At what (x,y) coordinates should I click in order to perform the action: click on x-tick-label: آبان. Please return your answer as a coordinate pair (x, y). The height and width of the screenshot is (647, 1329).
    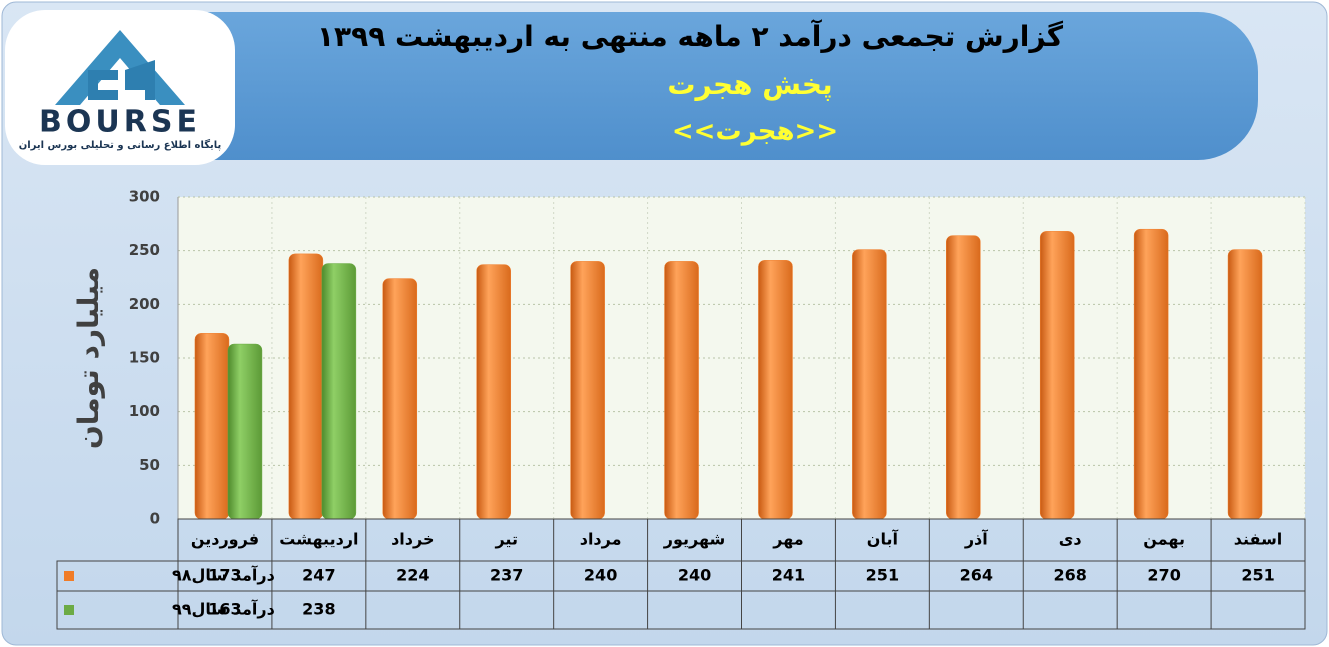
    Looking at the image, I should click on (883, 539).